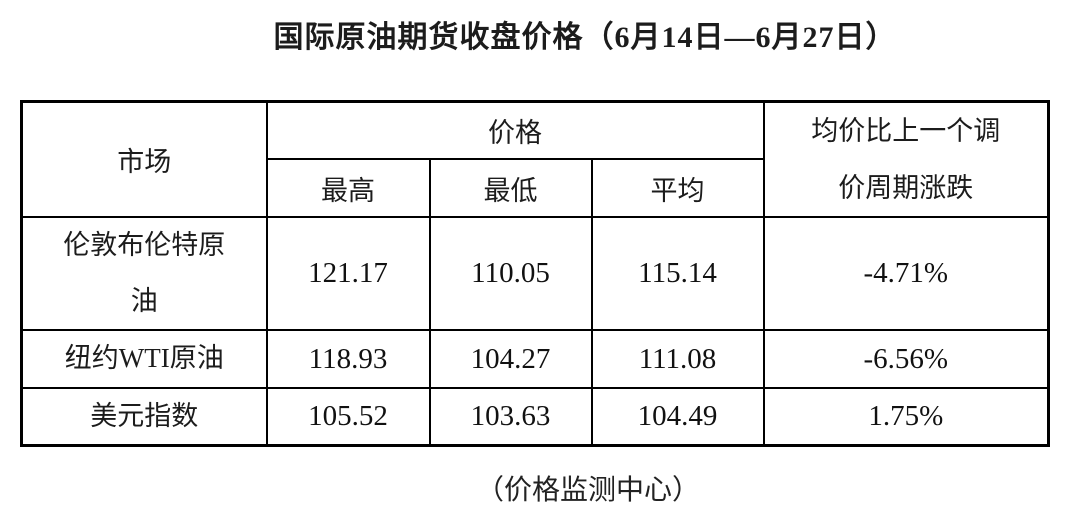 This screenshot has width=1080, height=518. I want to click on header-low: 最低, so click(510, 188).